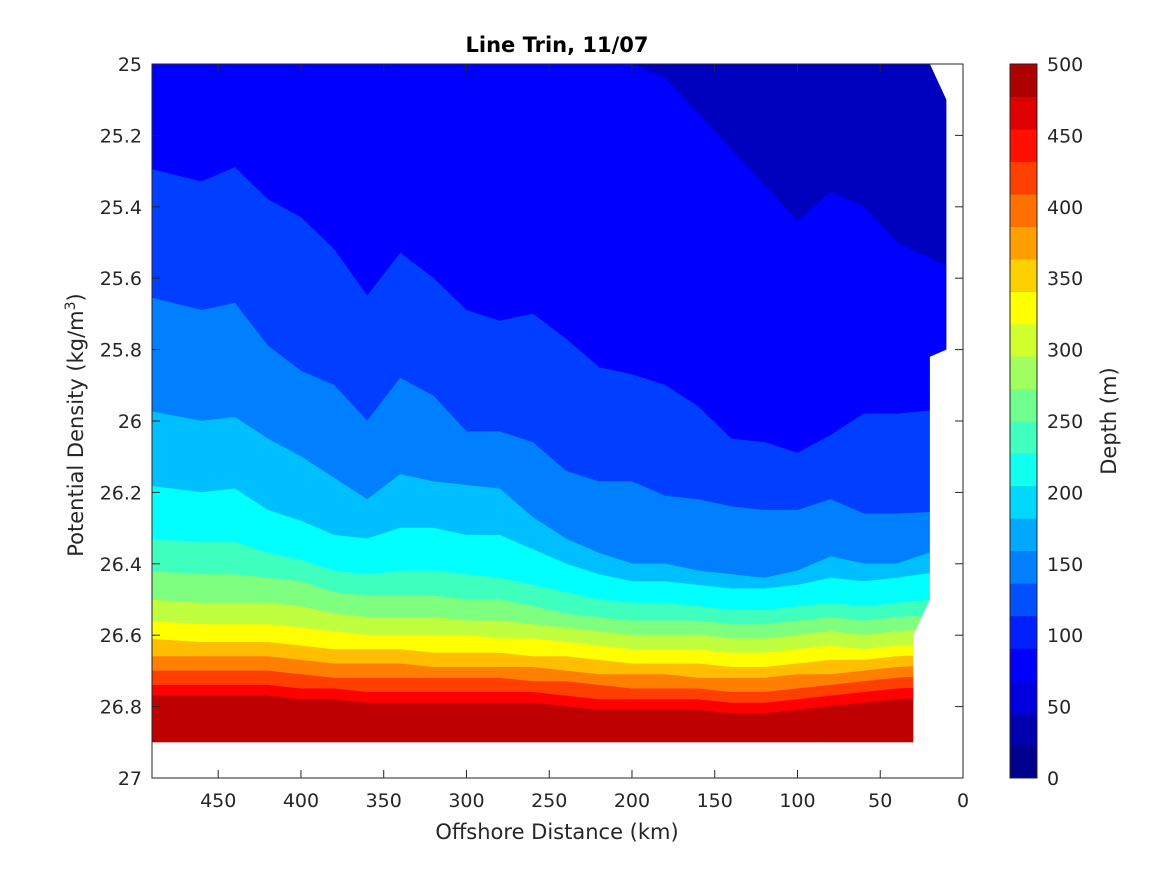 The width and height of the screenshot is (1167, 875). What do you see at coordinates (549, 801) in the screenshot?
I see `x-tick-label: 250` at bounding box center [549, 801].